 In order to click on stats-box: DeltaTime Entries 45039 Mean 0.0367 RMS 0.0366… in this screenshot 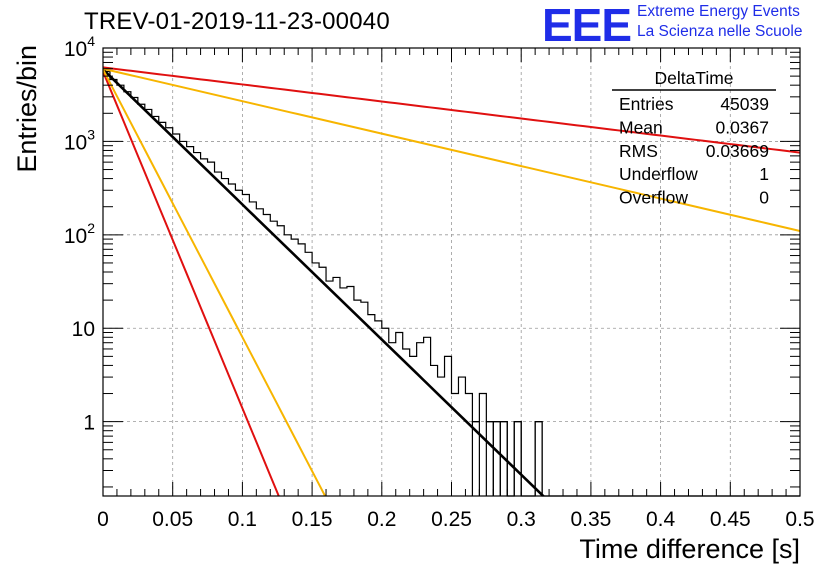, I will do `click(694, 138)`.